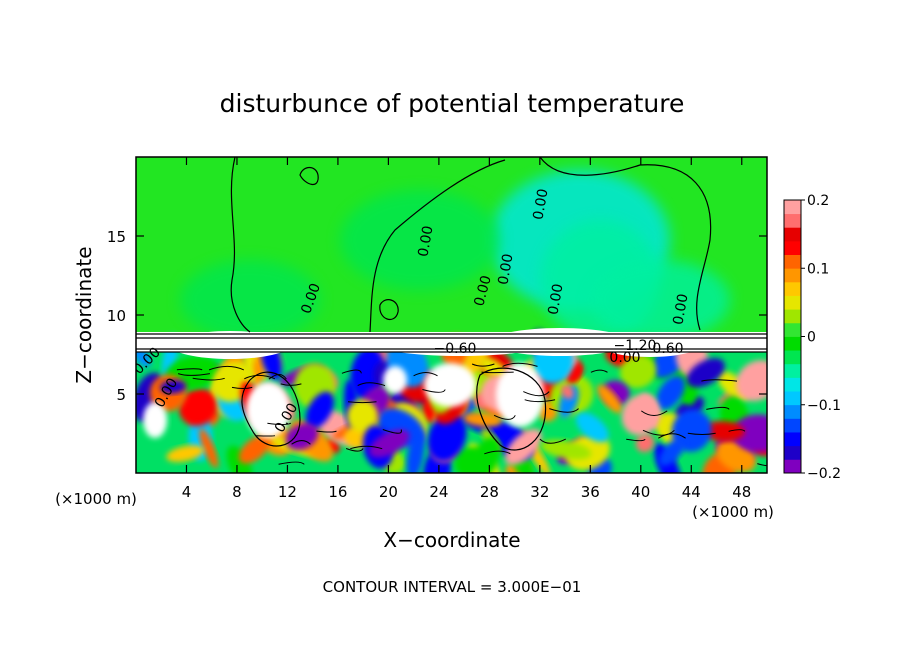 This screenshot has width=904, height=654. What do you see at coordinates (237, 492) in the screenshot?
I see `x-tick-label: 8` at bounding box center [237, 492].